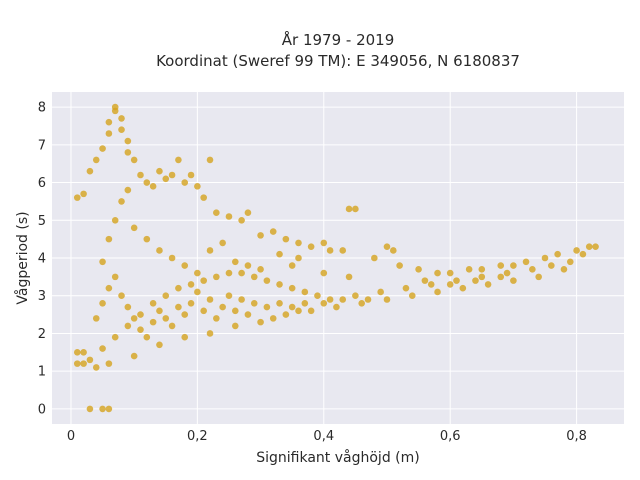 Image resolution: width=640 pixels, height=480 pixels. Describe the element at coordinates (576, 436) in the screenshot. I see `x-tick-label: 0,8` at that location.